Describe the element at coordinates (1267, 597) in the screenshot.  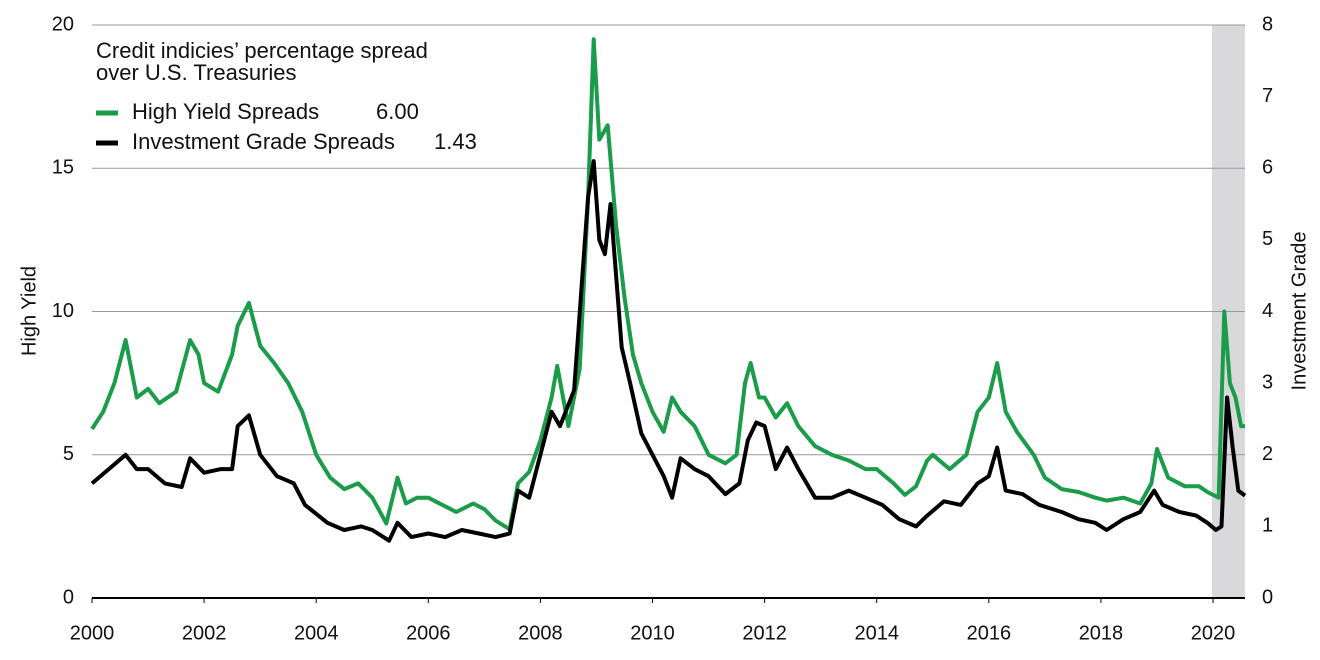
I see `y2-tick-label: 0` at that location.